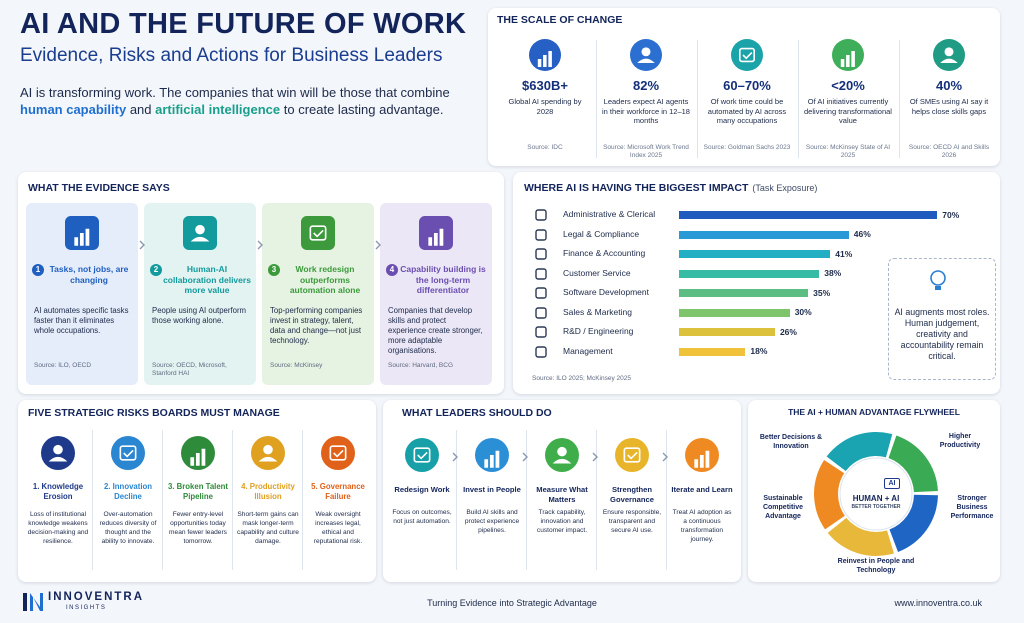  What do you see at coordinates (89, 274) in the screenshot?
I see `card-heading: Tasks, not jobs, are changing` at bounding box center [89, 274].